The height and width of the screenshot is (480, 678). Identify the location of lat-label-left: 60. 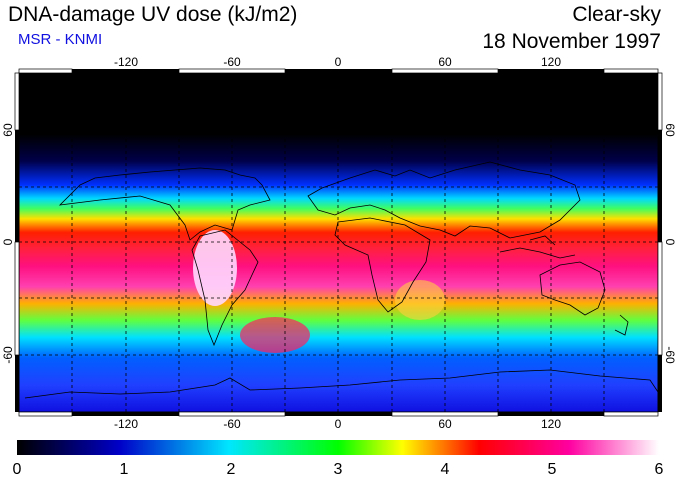
(8, 130).